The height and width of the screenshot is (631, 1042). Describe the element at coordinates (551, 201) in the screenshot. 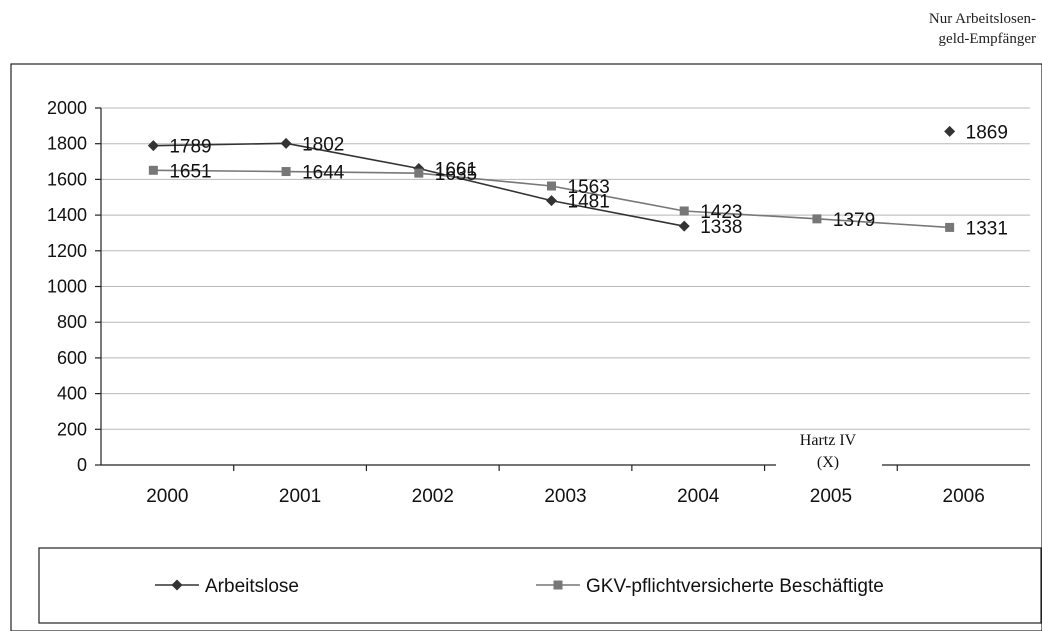

I see `point-arbeitslose-2003` at that location.